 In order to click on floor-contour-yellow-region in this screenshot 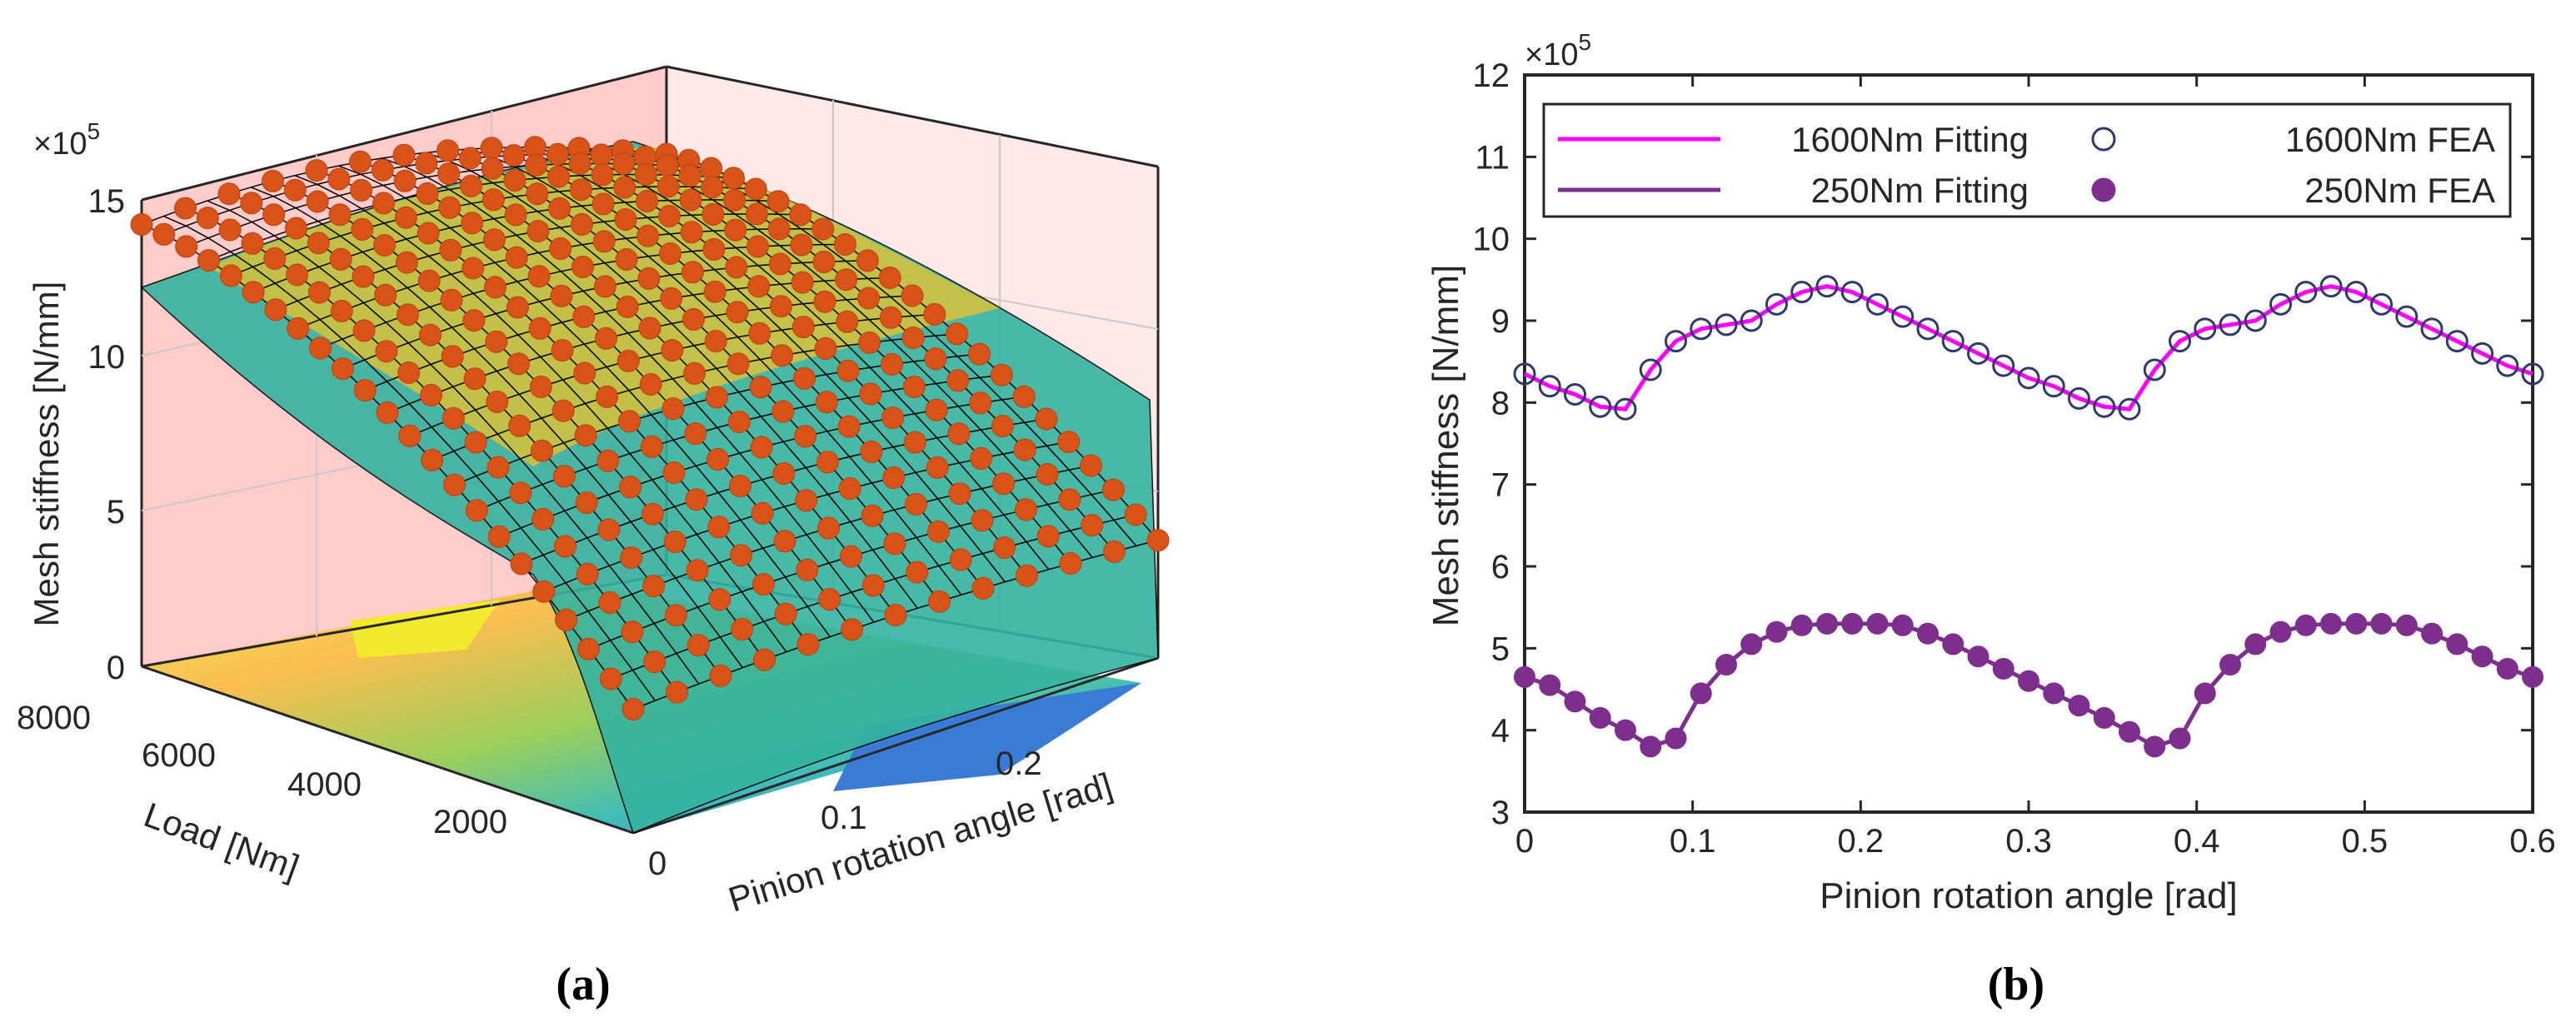, I will do `click(425, 629)`.